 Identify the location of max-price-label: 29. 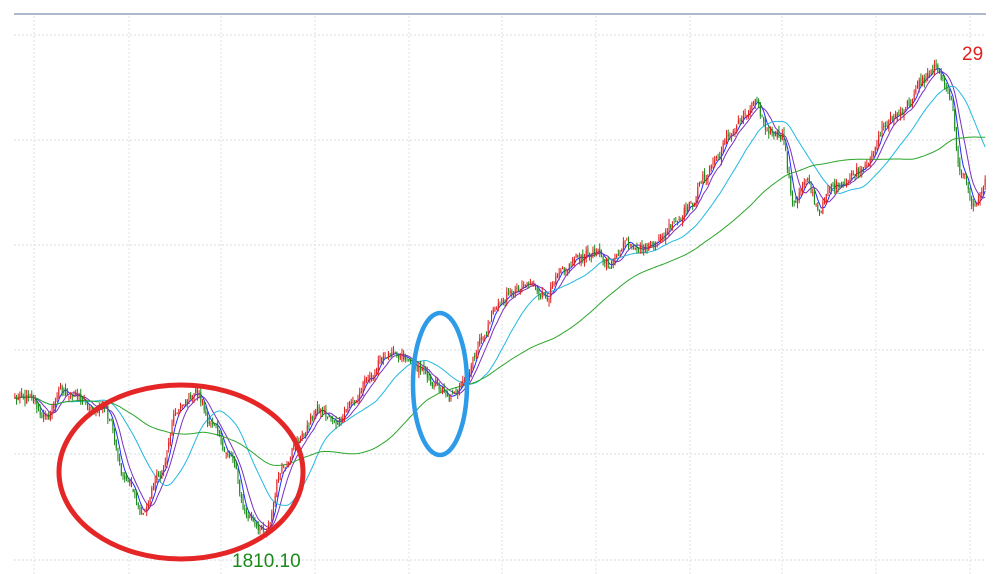
(972, 54).